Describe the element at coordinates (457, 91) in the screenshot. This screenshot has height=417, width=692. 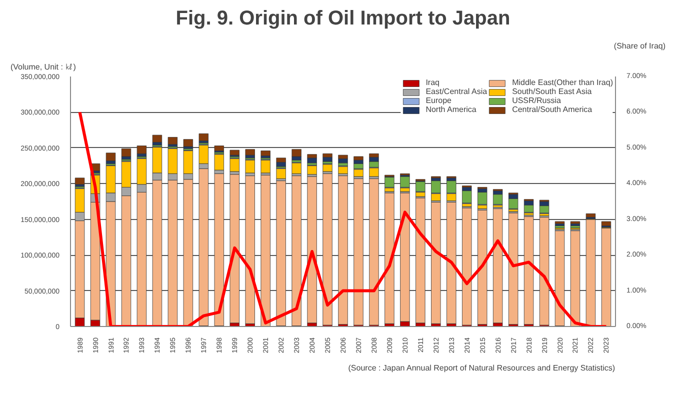
I see `legend-label: East/Central Asia` at that location.